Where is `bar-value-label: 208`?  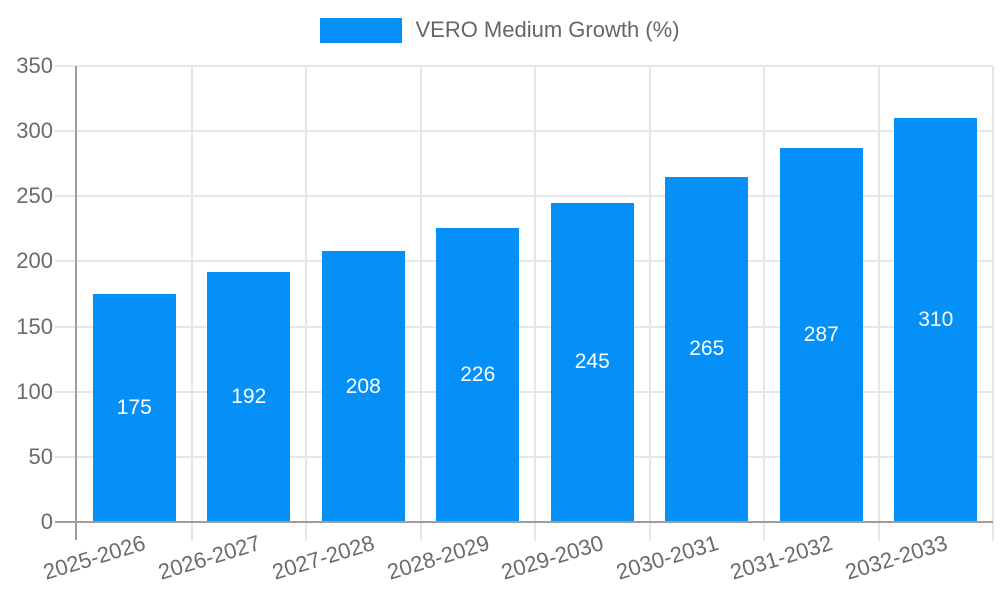
bar-value-label: 208 is located at coordinates (363, 386).